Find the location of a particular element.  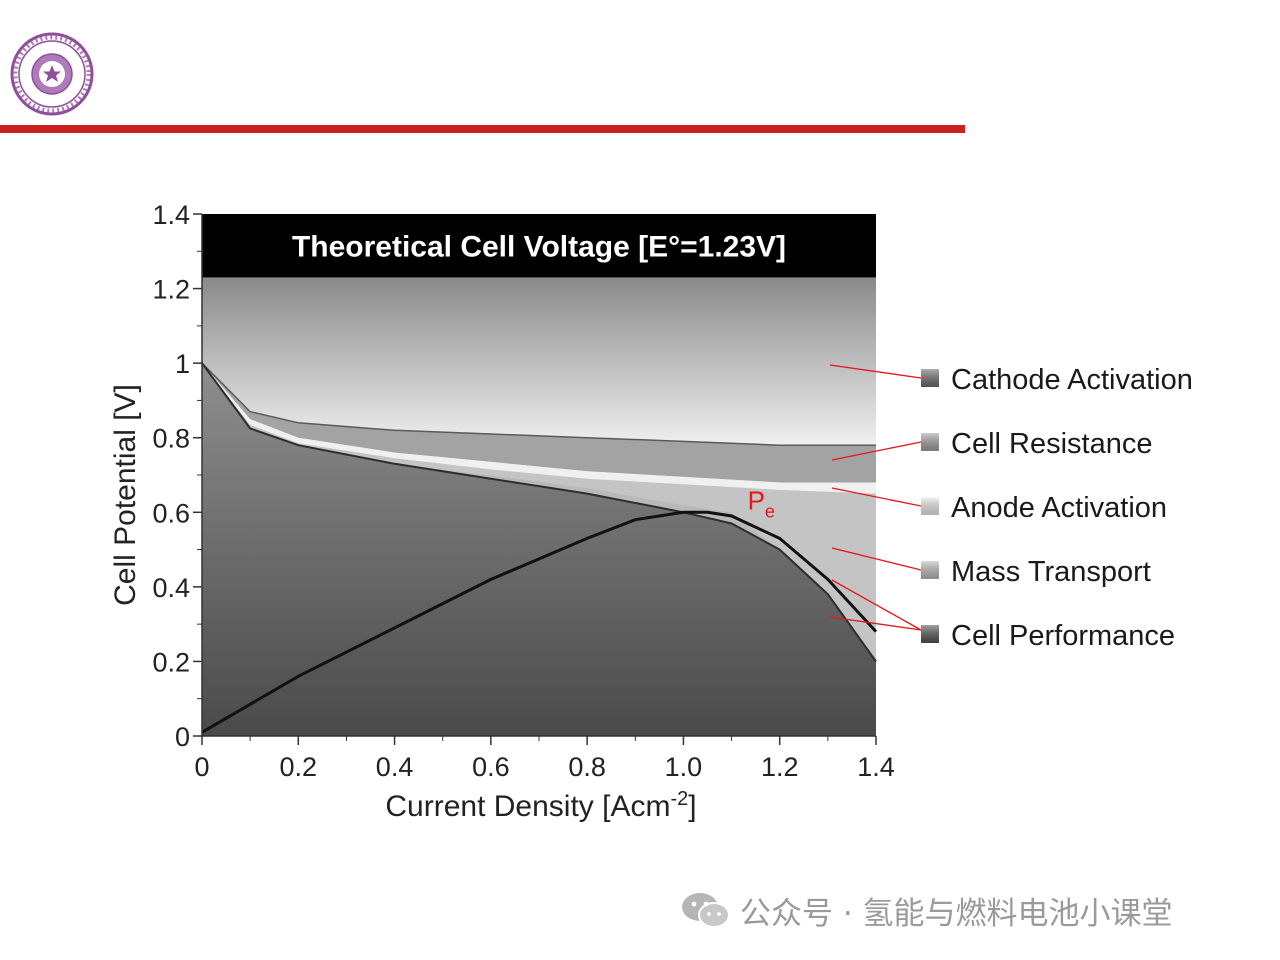

watermark: 公众号 · 氢能与燃料电池小课堂 is located at coordinates (926, 910).